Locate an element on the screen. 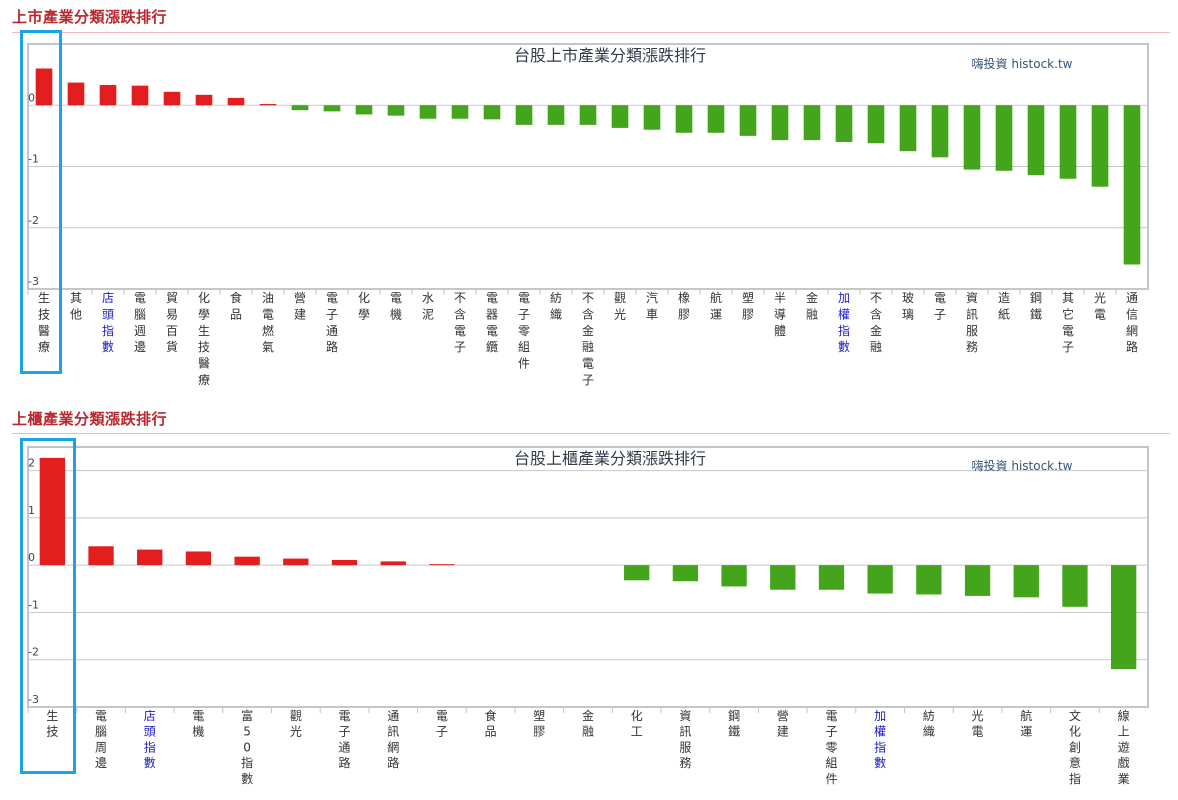  otc-section-rule is located at coordinates (591, 433).